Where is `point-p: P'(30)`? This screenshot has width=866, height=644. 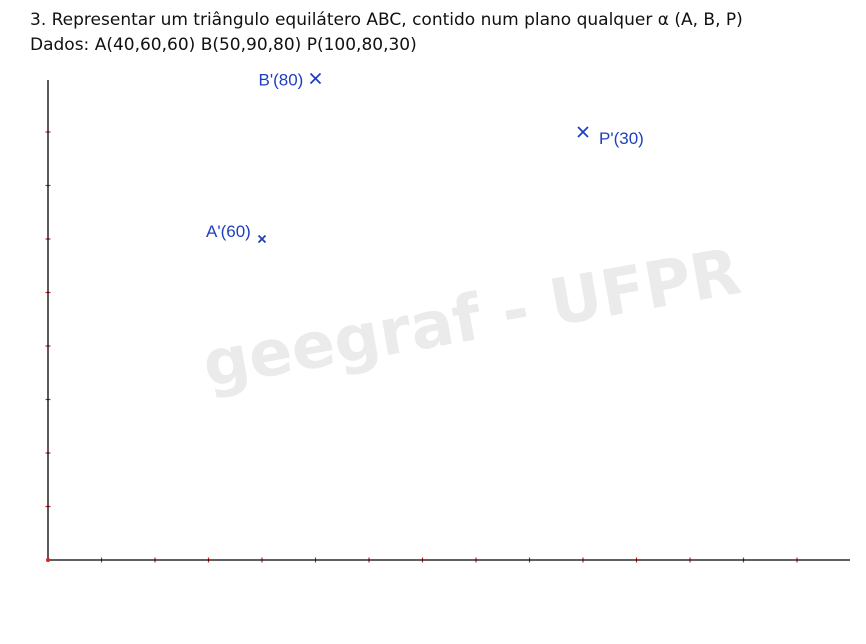
point-p: P'(30) is located at coordinates (610, 137).